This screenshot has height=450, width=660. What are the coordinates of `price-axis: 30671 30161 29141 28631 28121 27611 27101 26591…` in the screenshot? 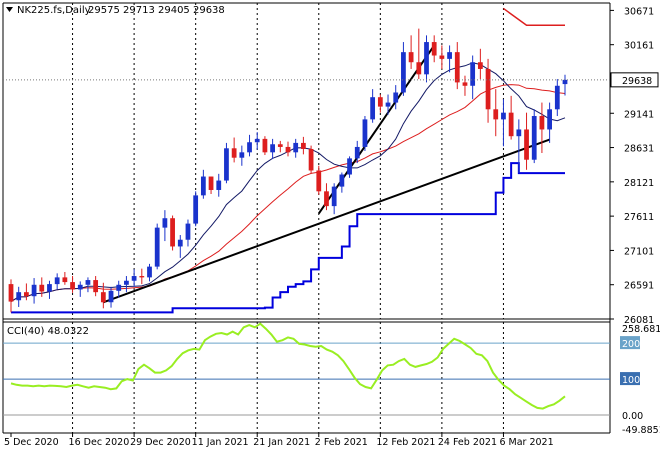 It's located at (634, 166).